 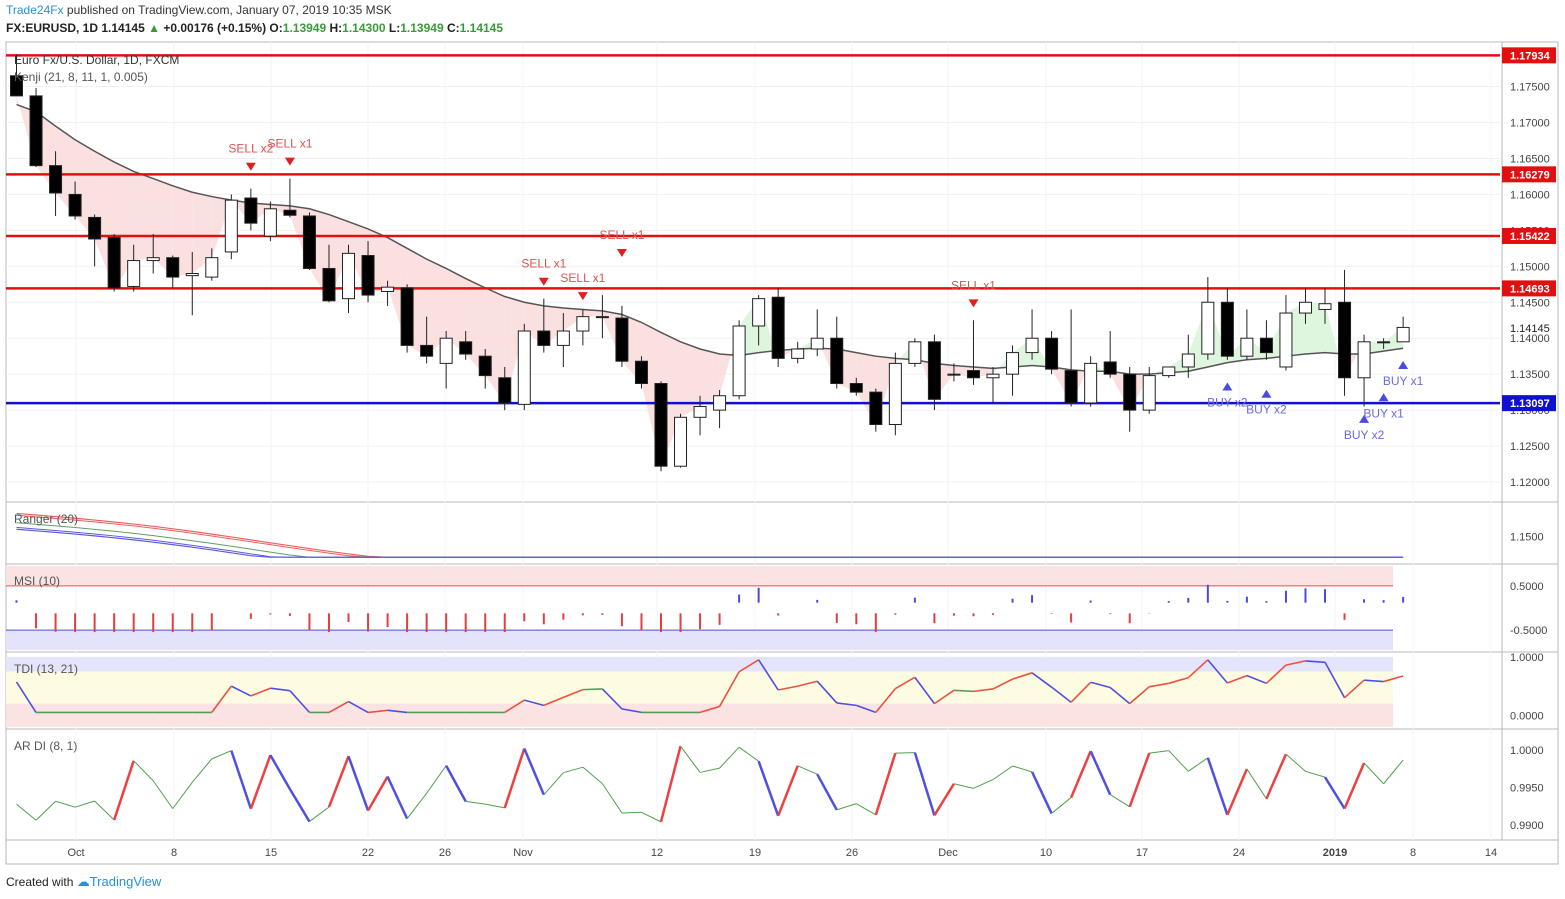 I want to click on time-tick-label: Oct, so click(x=75, y=853).